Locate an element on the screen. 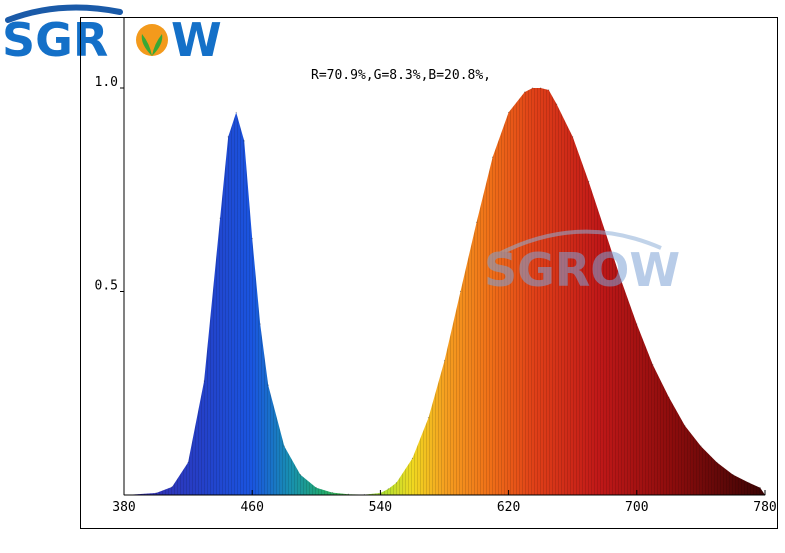 The width and height of the screenshot is (785, 553). svg-text: SGR is located at coordinates (55, 39).